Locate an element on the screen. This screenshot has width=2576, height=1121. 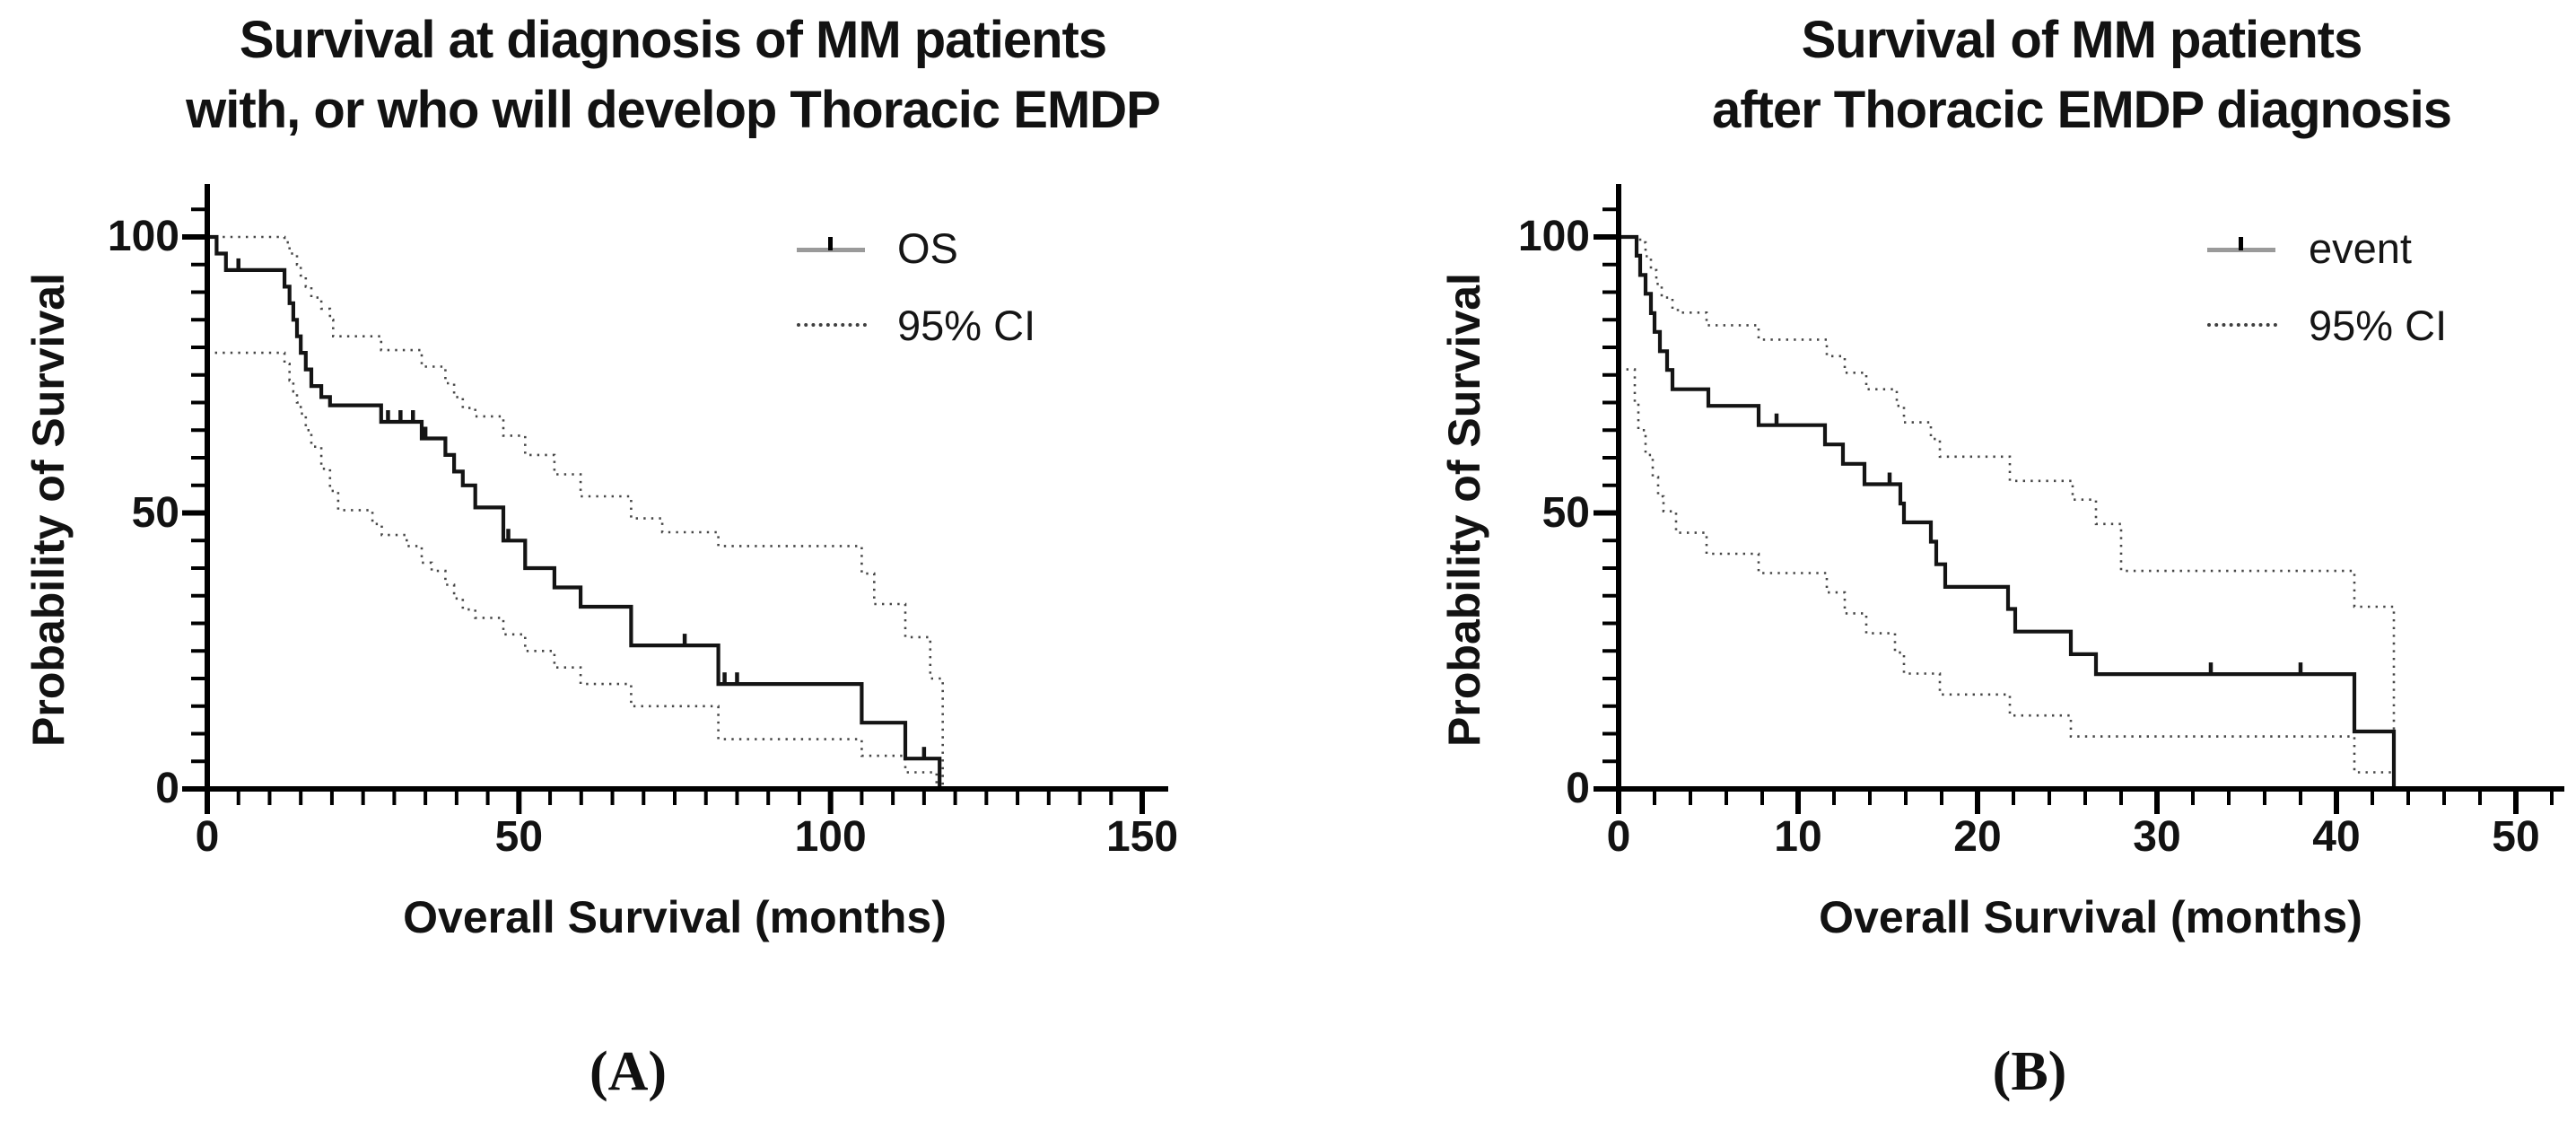
ci-curve-upper-b is located at coordinates (2008, 512).